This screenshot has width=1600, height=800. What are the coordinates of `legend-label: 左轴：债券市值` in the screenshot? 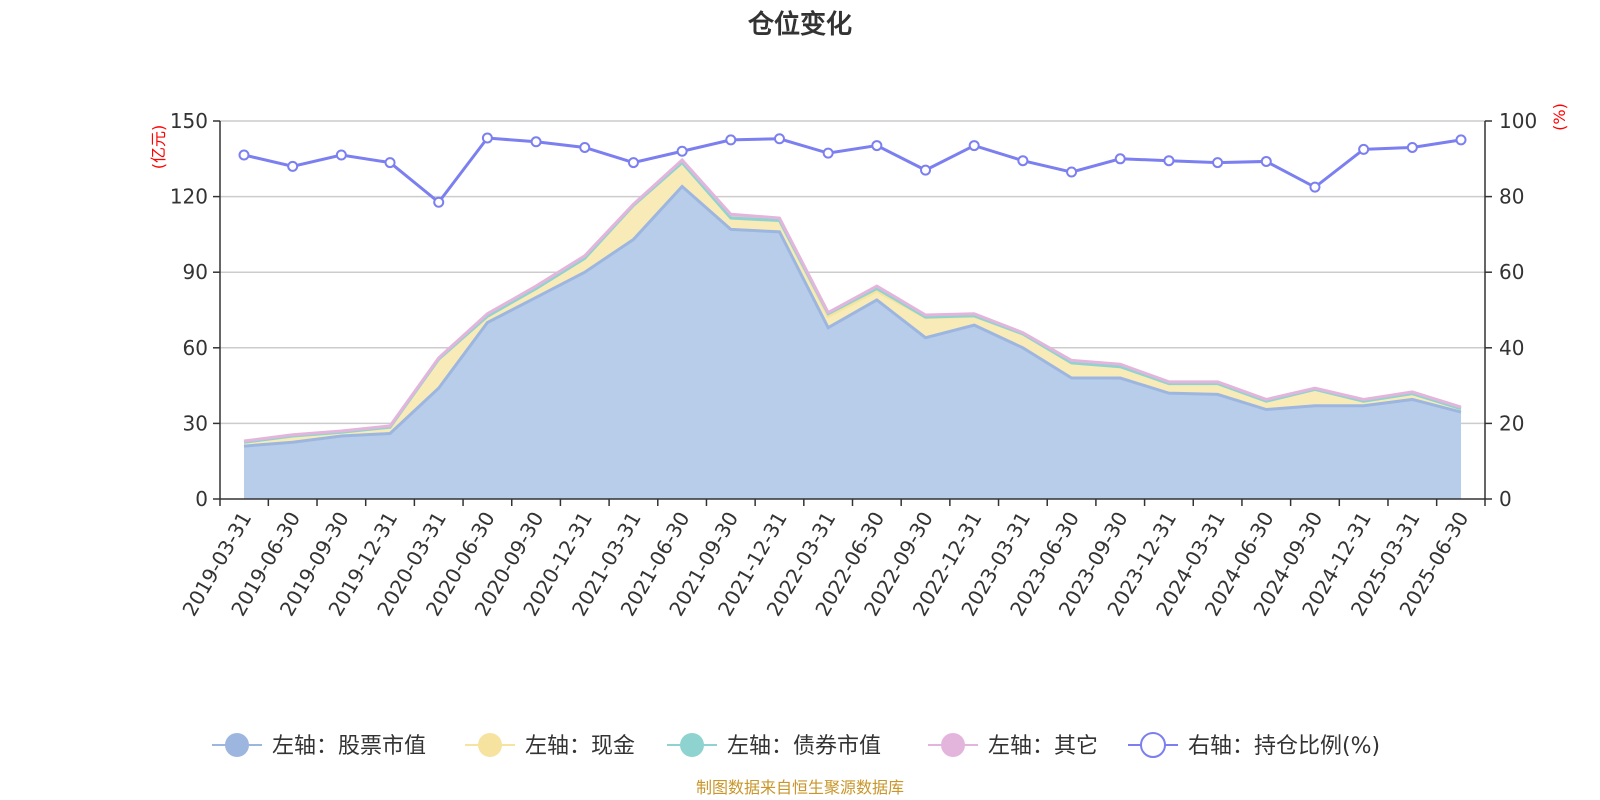 It's located at (804, 746).